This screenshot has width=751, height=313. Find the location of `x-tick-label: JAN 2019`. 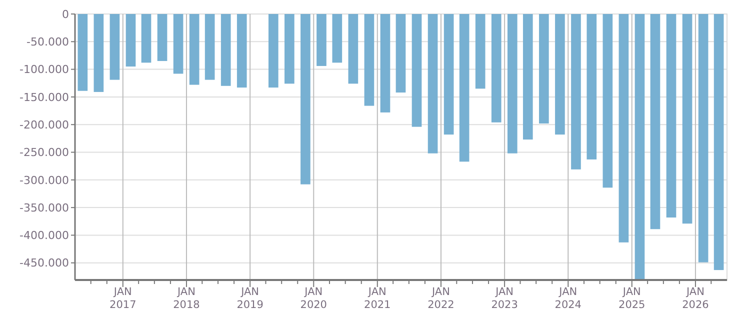

x-tick-label: JAN 2019 is located at coordinates (250, 298).